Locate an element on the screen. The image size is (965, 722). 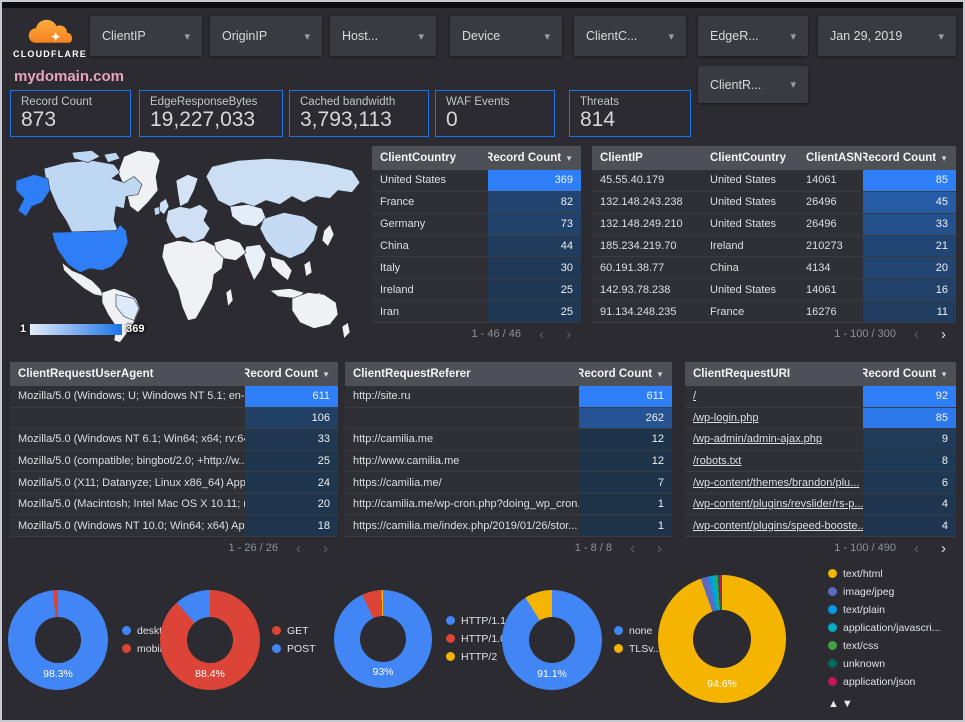
table-row: /wp-admin/admin-ajax.php 9 is located at coordinates (820, 440).